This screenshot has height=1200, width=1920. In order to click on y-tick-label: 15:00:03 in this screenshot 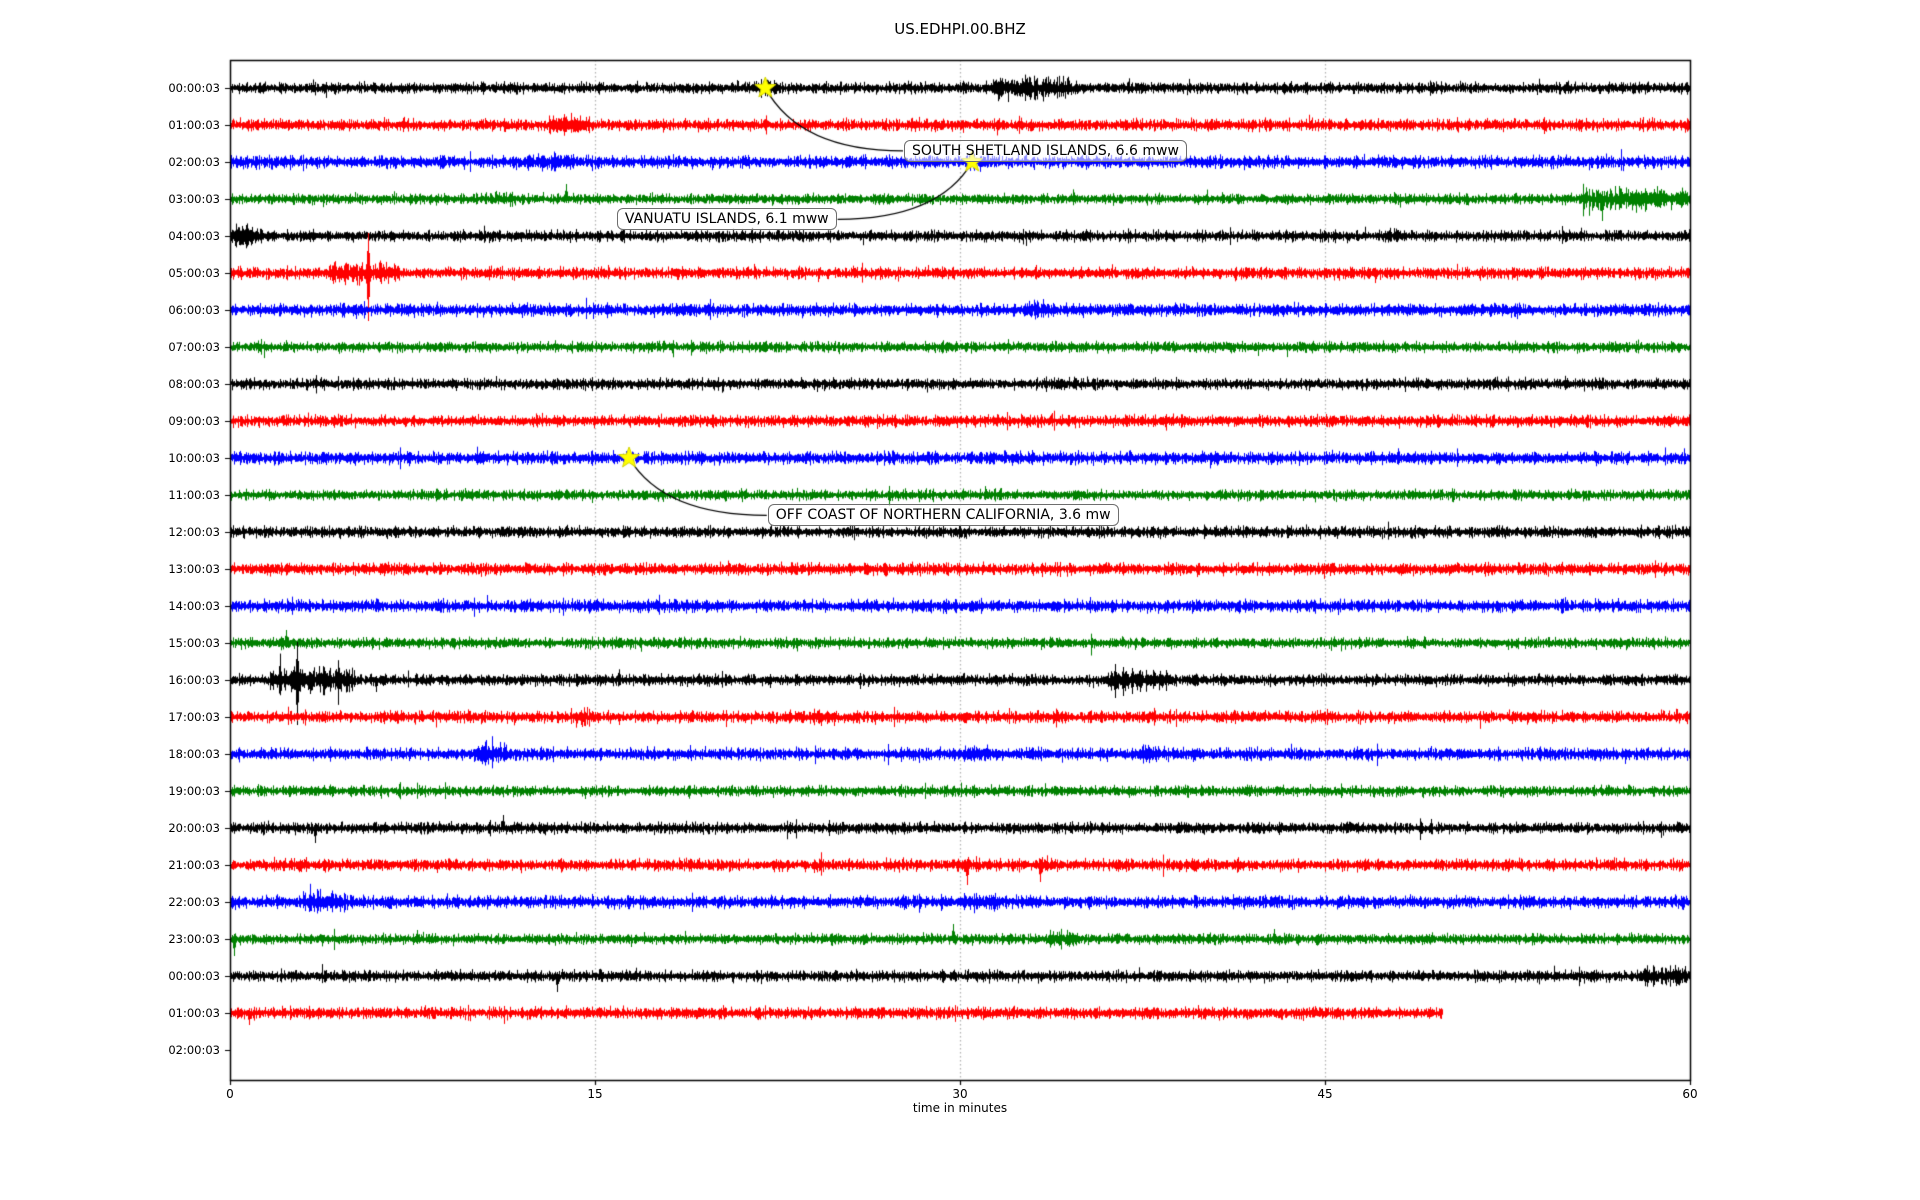, I will do `click(194, 643)`.